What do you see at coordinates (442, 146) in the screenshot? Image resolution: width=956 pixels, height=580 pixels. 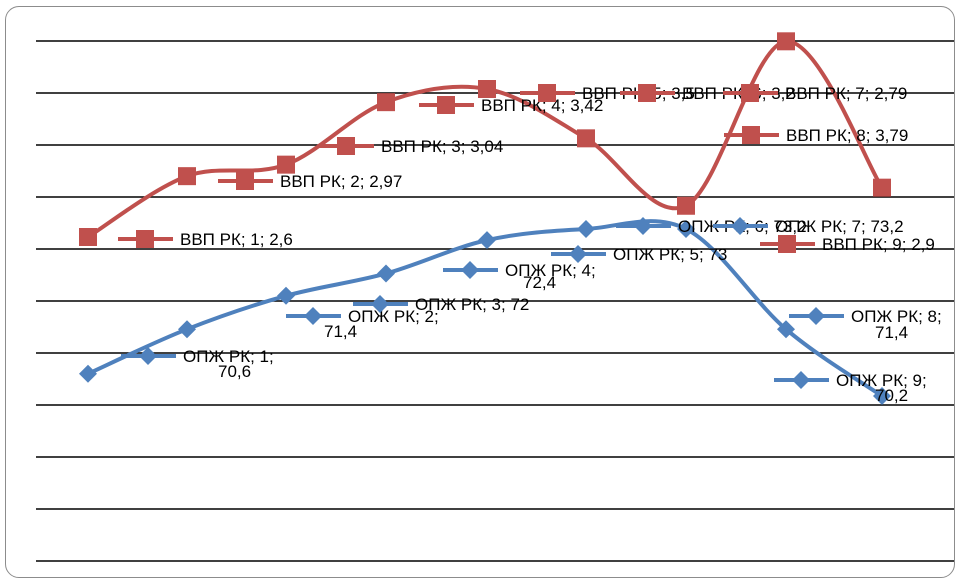 I see `data-label-text: ВВП РК; 3; 3,04` at bounding box center [442, 146].